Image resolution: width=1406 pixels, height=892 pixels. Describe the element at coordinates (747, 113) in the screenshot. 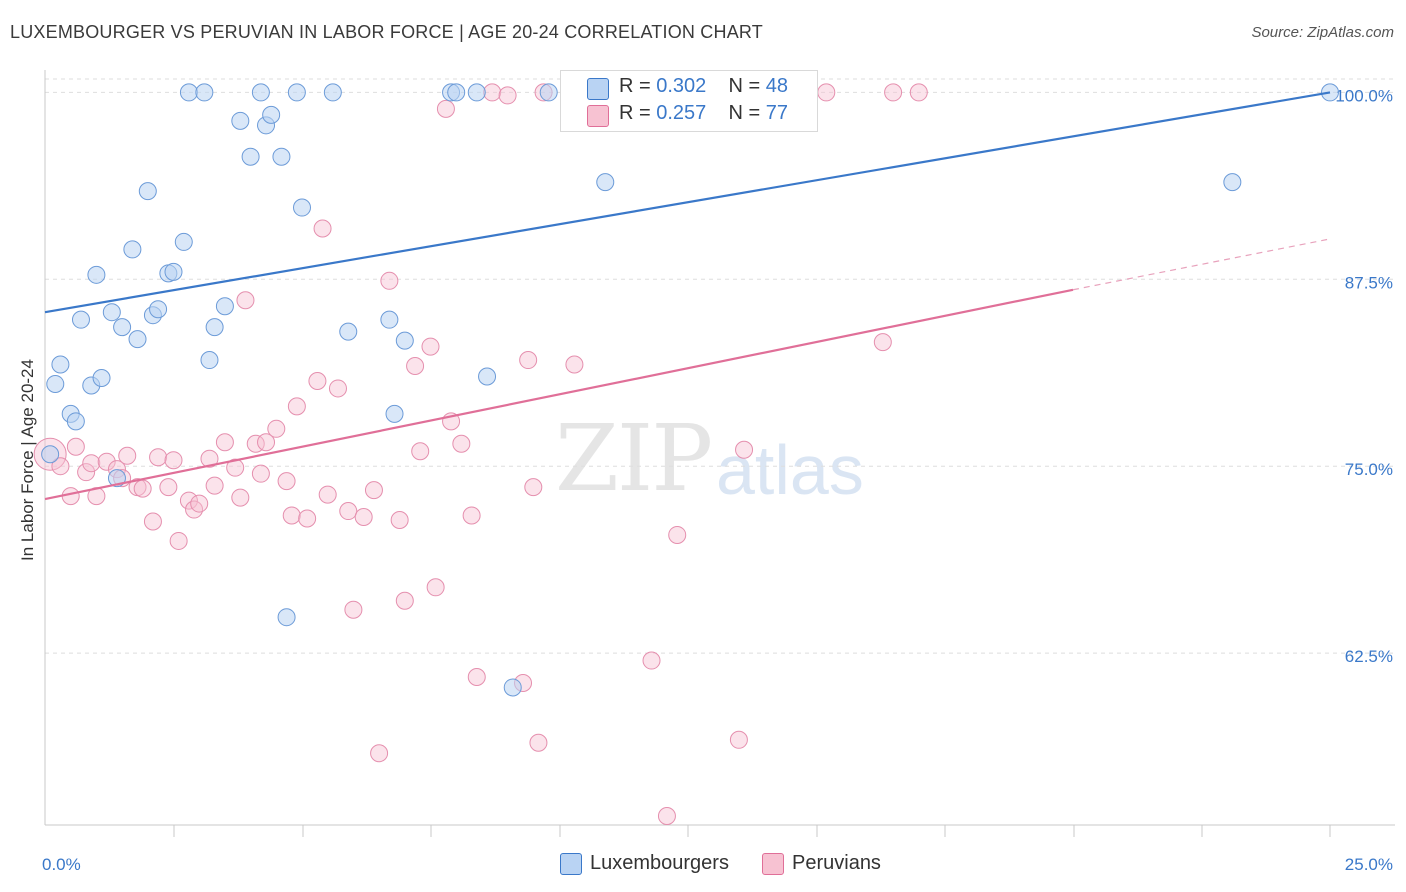

I see `legend-per-n-label: N =` at that location.